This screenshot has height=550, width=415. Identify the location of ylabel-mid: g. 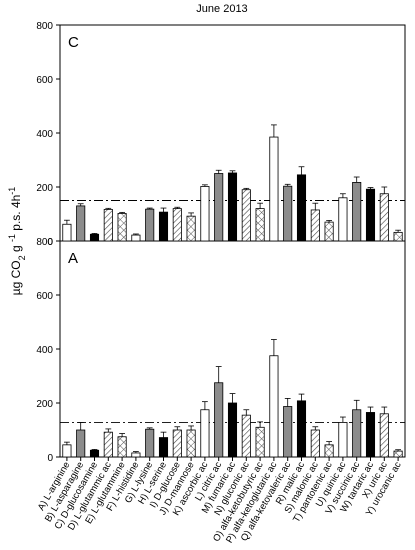
(16, 248).